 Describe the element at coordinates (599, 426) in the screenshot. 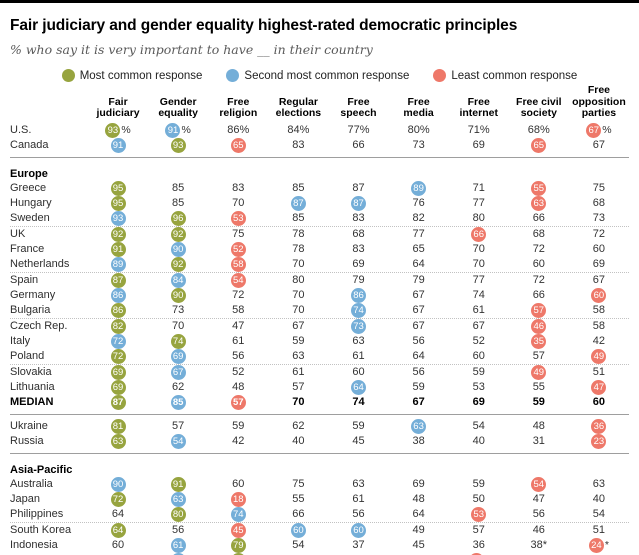

I see `least-common-marker: 36` at that location.